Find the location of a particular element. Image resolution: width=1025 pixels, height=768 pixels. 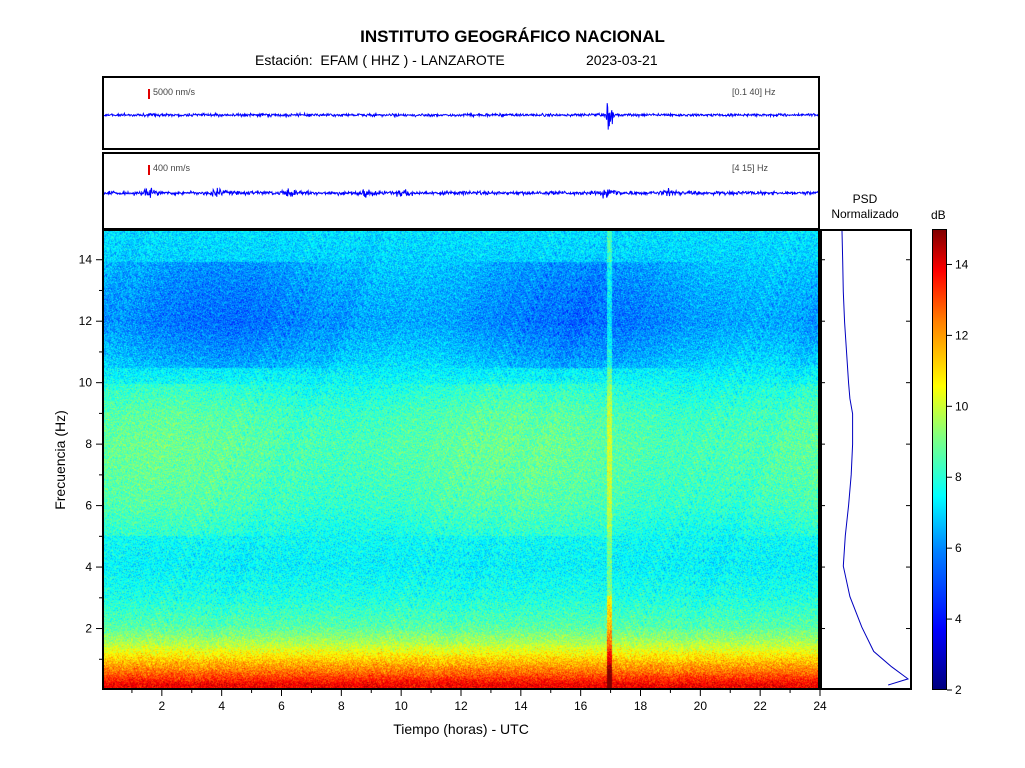

y-tick-label: 12 is located at coordinates (86, 321).